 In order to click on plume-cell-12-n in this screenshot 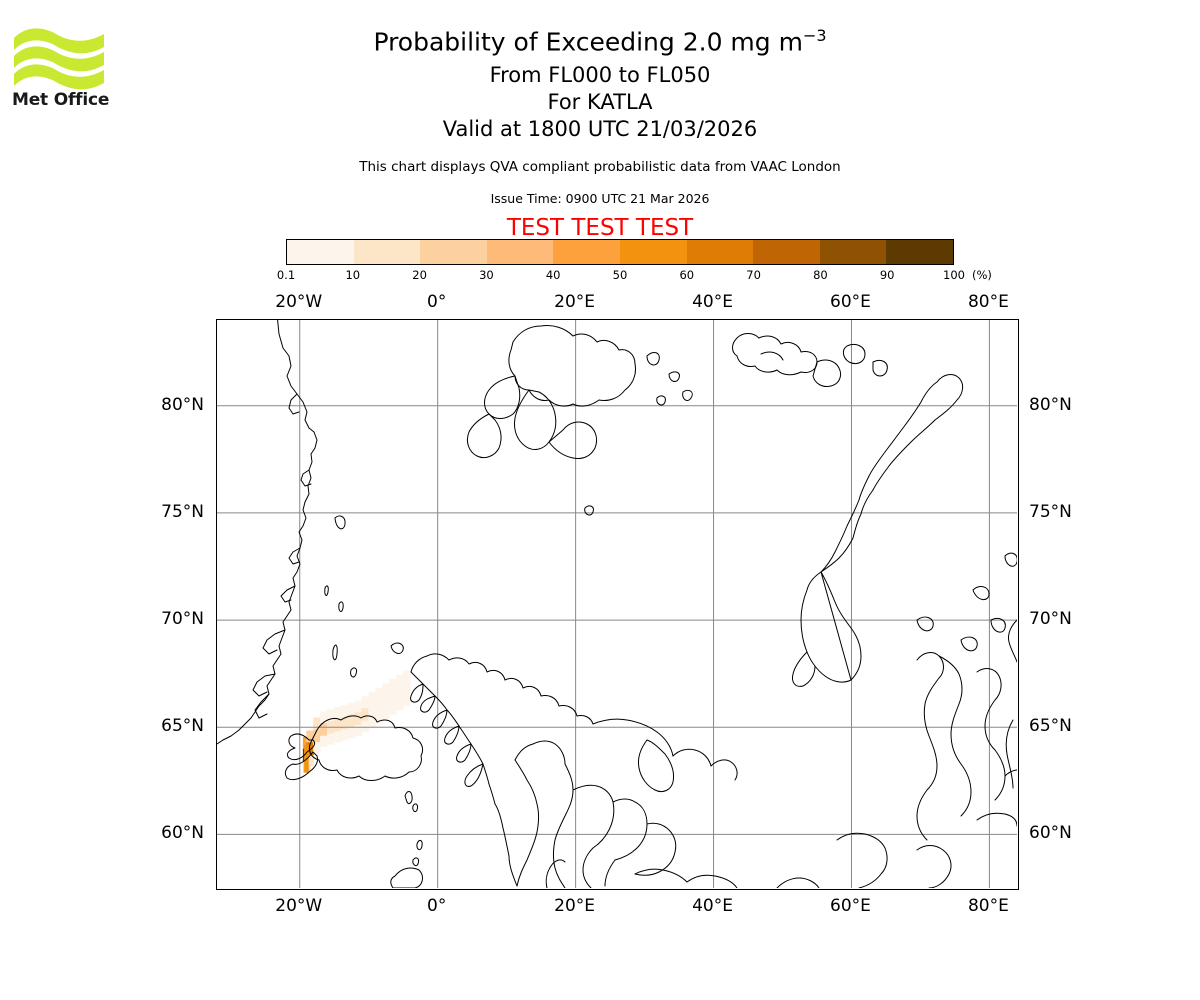, I will do `click(386, 689)`.